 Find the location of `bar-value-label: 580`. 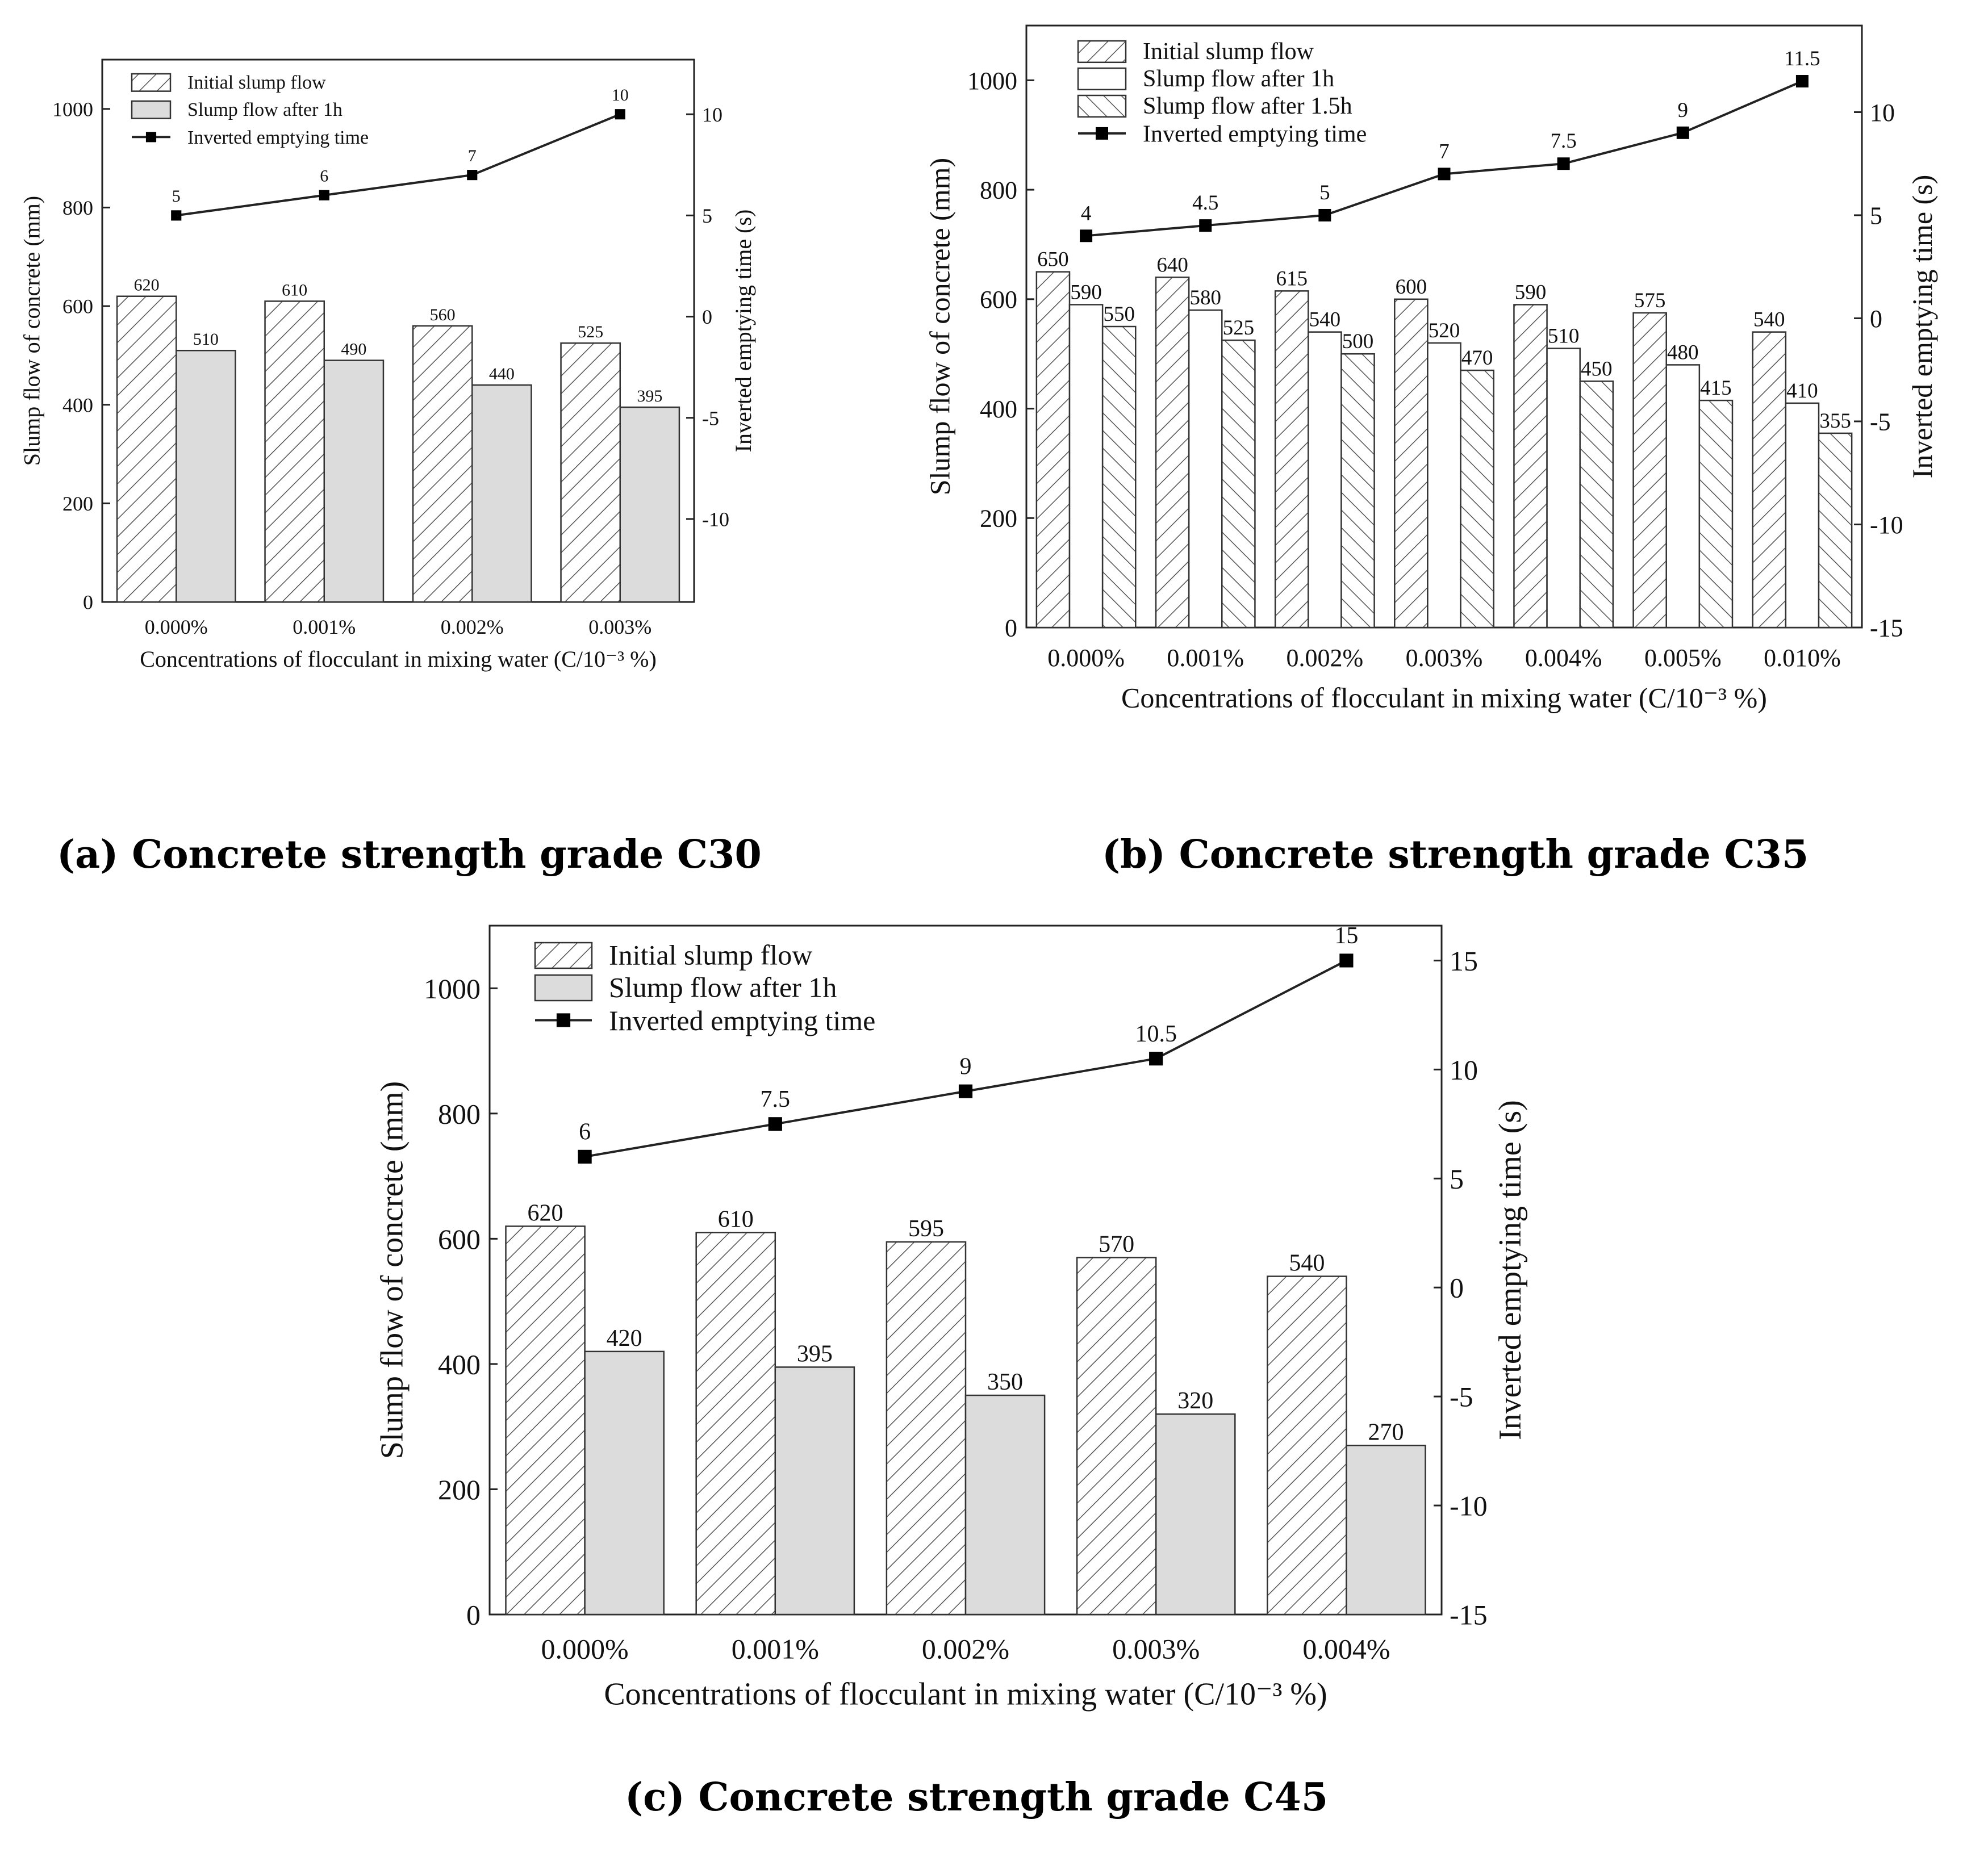

bar-value-label: 580 is located at coordinates (1205, 297).